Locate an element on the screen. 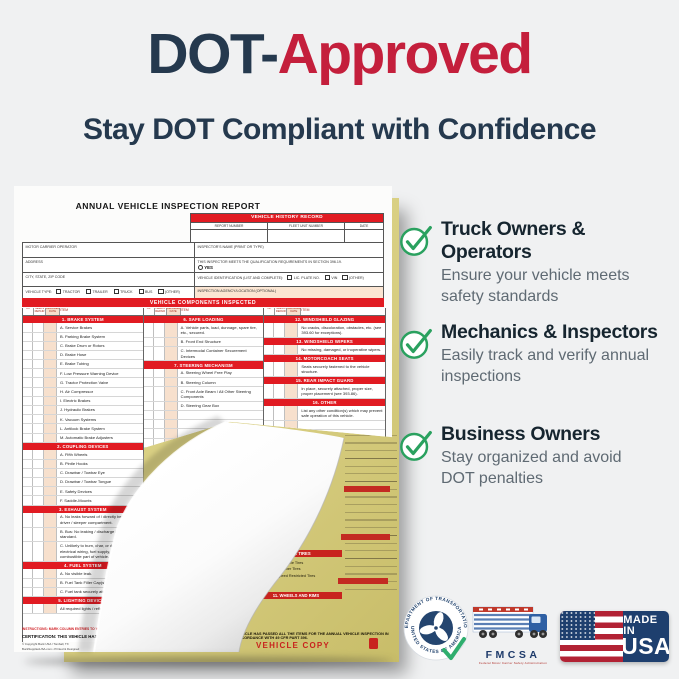 The height and width of the screenshot is (679, 679). field-city-state-zip: CITY, STATE, ZIP CODE is located at coordinates (109, 280).